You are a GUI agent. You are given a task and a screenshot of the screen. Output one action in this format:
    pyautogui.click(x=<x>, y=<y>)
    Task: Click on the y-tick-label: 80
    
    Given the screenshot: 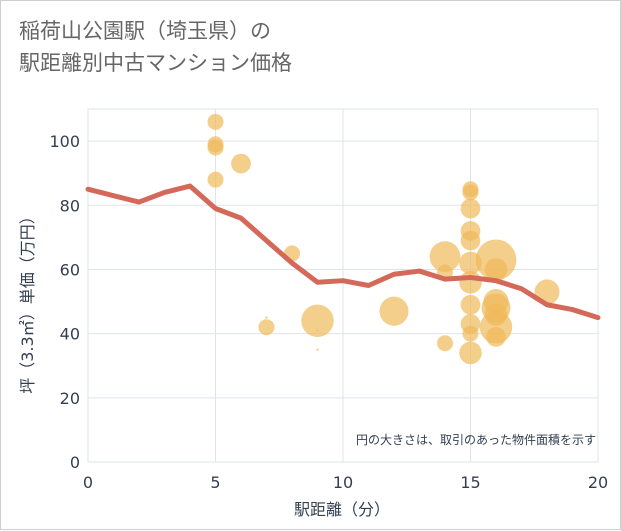 What is the action you would take?
    pyautogui.click(x=70, y=205)
    